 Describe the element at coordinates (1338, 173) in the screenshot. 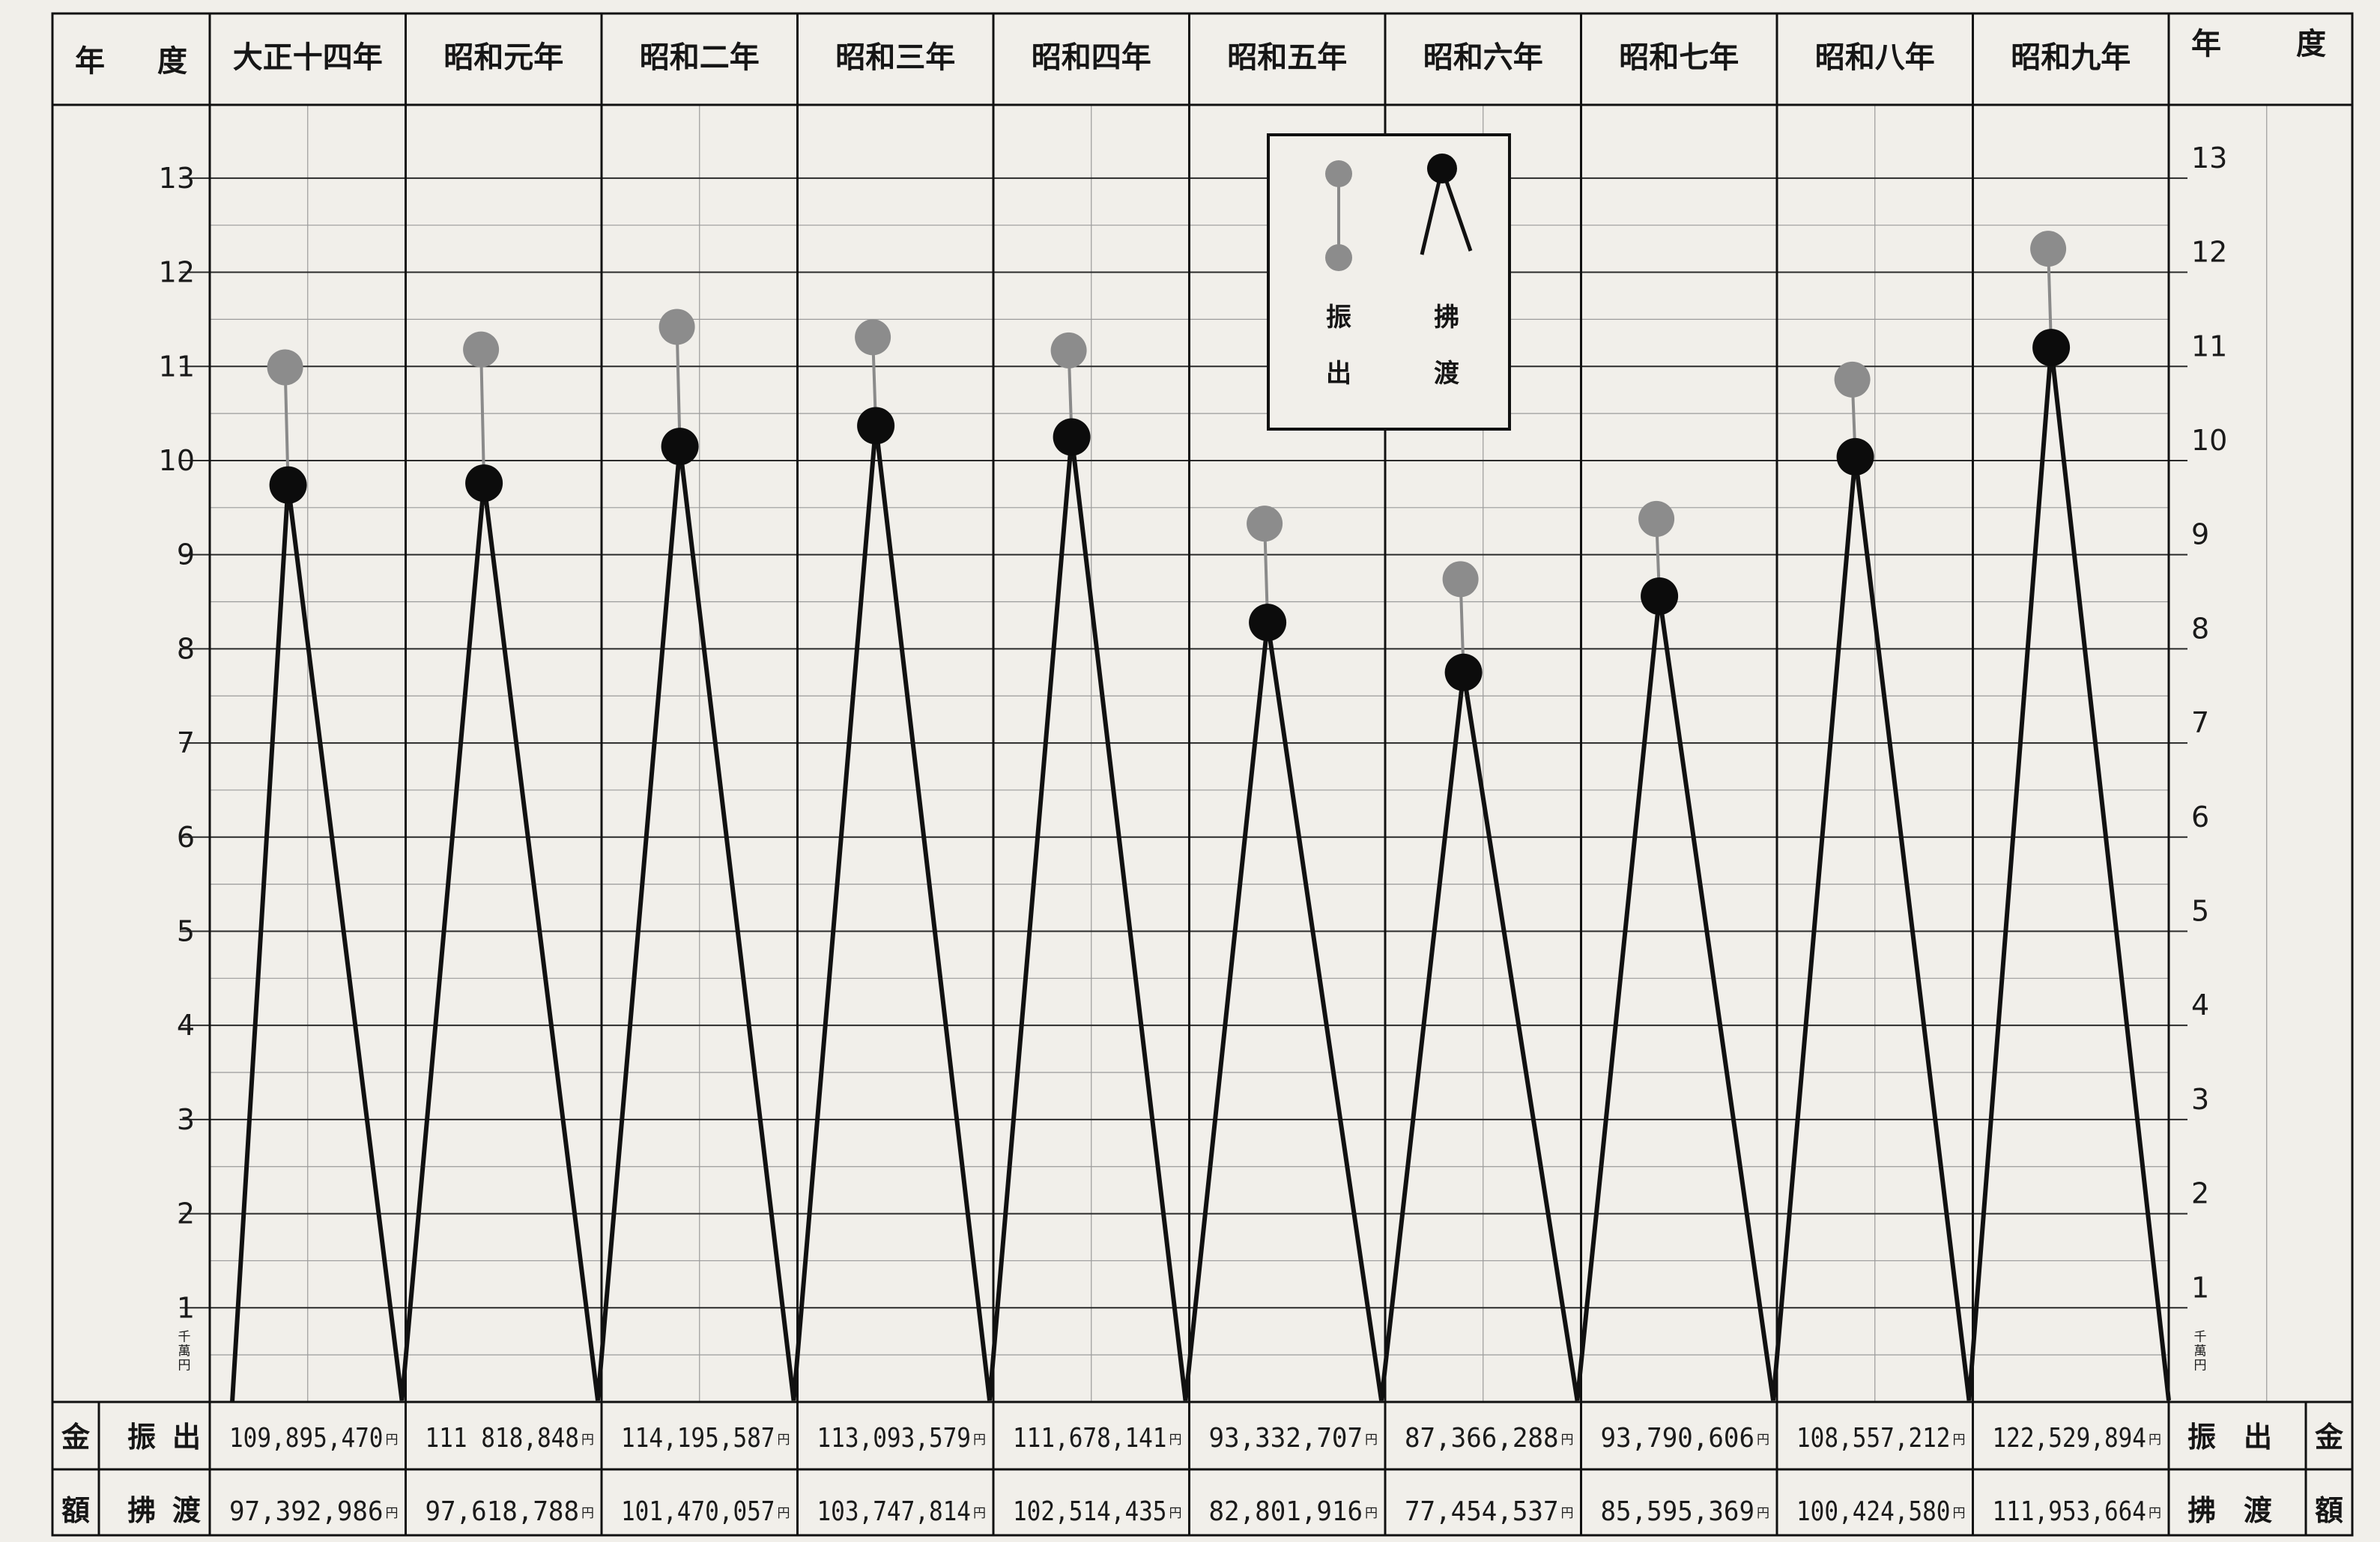

I see `legend-marker-furidashi-top` at that location.